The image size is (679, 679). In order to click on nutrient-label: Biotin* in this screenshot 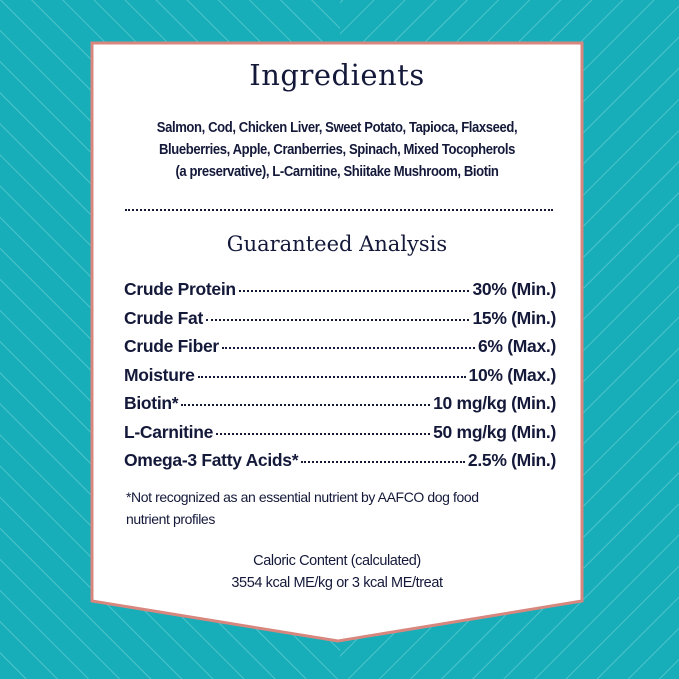, I will do `click(151, 403)`.